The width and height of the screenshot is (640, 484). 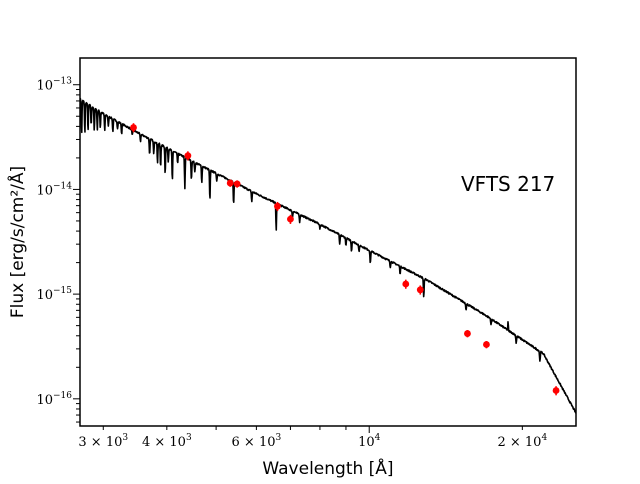 I want to click on x-tick-label: 3 × 103, so click(x=103, y=441).